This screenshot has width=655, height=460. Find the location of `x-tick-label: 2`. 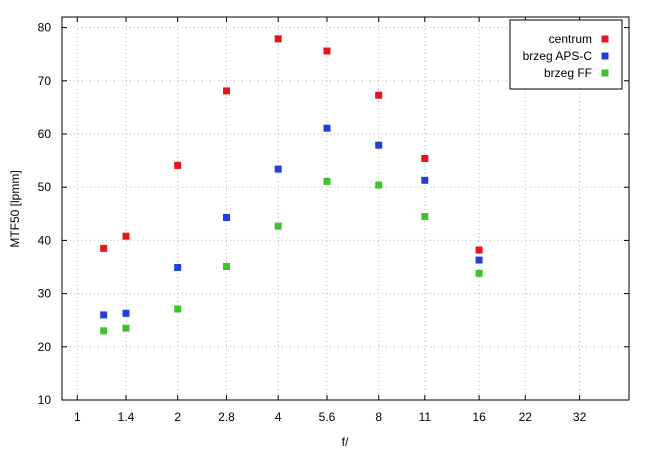

x-tick-label: 2 is located at coordinates (177, 417).